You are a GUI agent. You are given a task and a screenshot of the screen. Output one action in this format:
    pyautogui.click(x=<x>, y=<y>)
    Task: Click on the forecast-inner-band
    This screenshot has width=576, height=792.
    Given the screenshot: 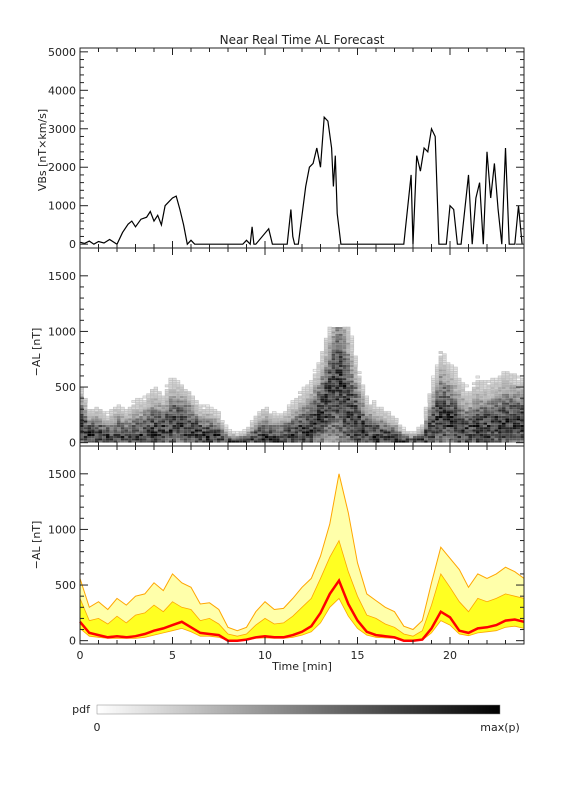 What is the action you would take?
    pyautogui.click(x=302, y=590)
    